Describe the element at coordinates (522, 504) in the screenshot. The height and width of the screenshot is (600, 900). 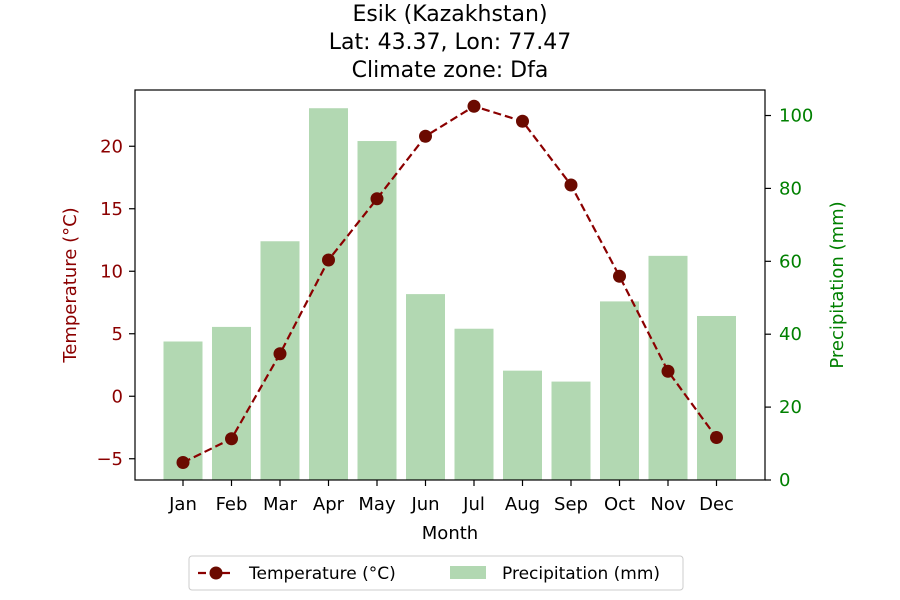
I see `x-tick-label: Aug` at that location.